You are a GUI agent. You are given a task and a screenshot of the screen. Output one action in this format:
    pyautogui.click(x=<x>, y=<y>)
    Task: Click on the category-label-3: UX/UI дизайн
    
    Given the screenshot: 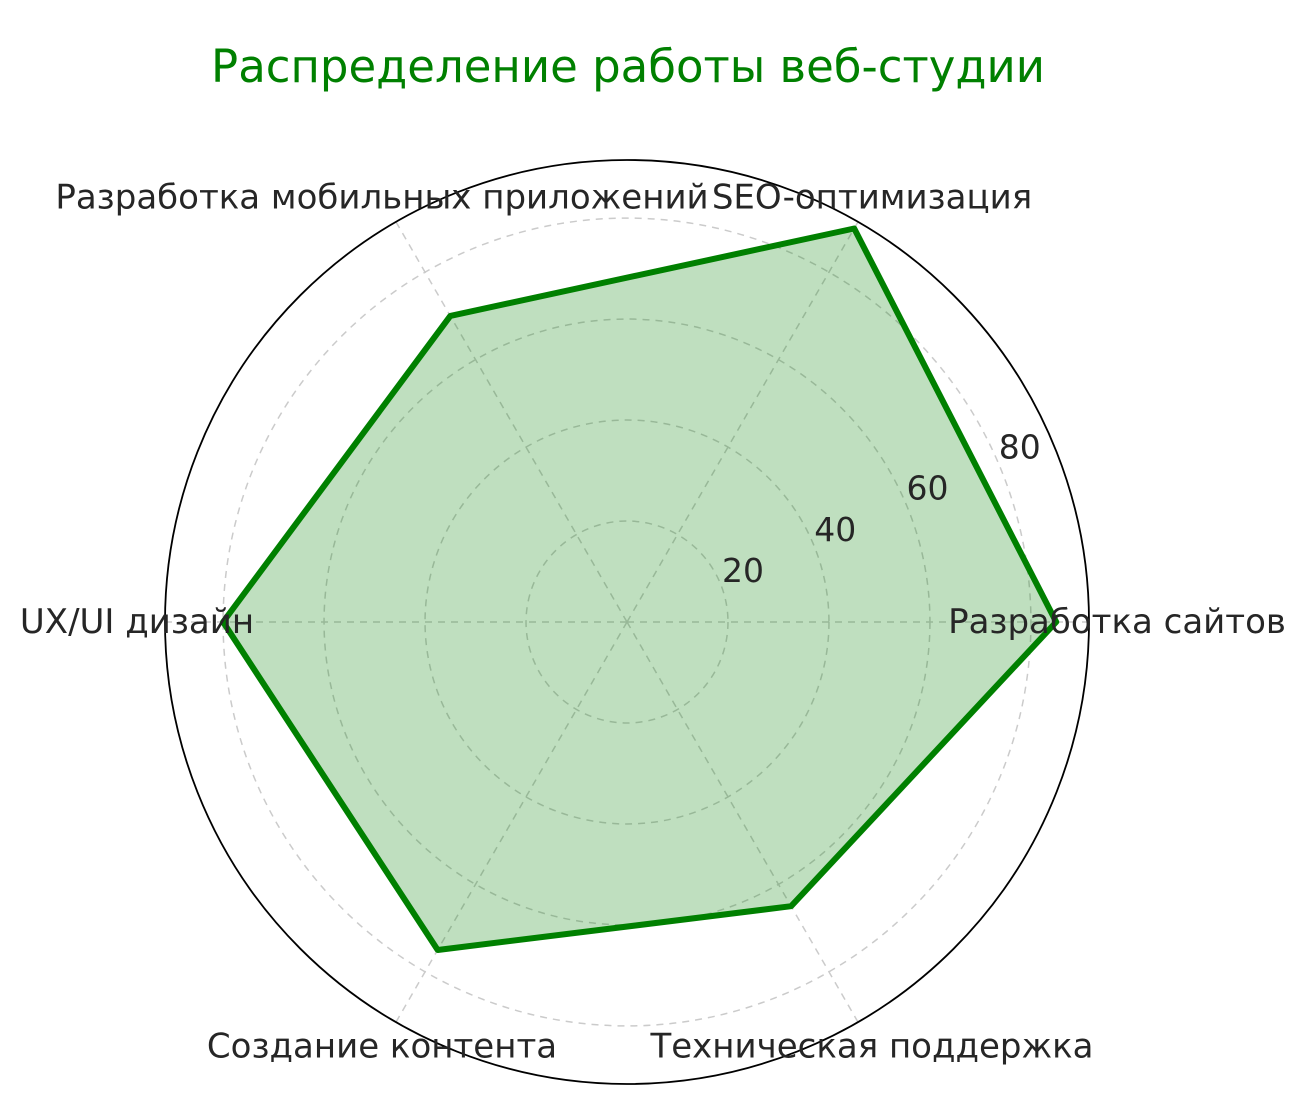 What is the action you would take?
    pyautogui.click(x=137, y=622)
    